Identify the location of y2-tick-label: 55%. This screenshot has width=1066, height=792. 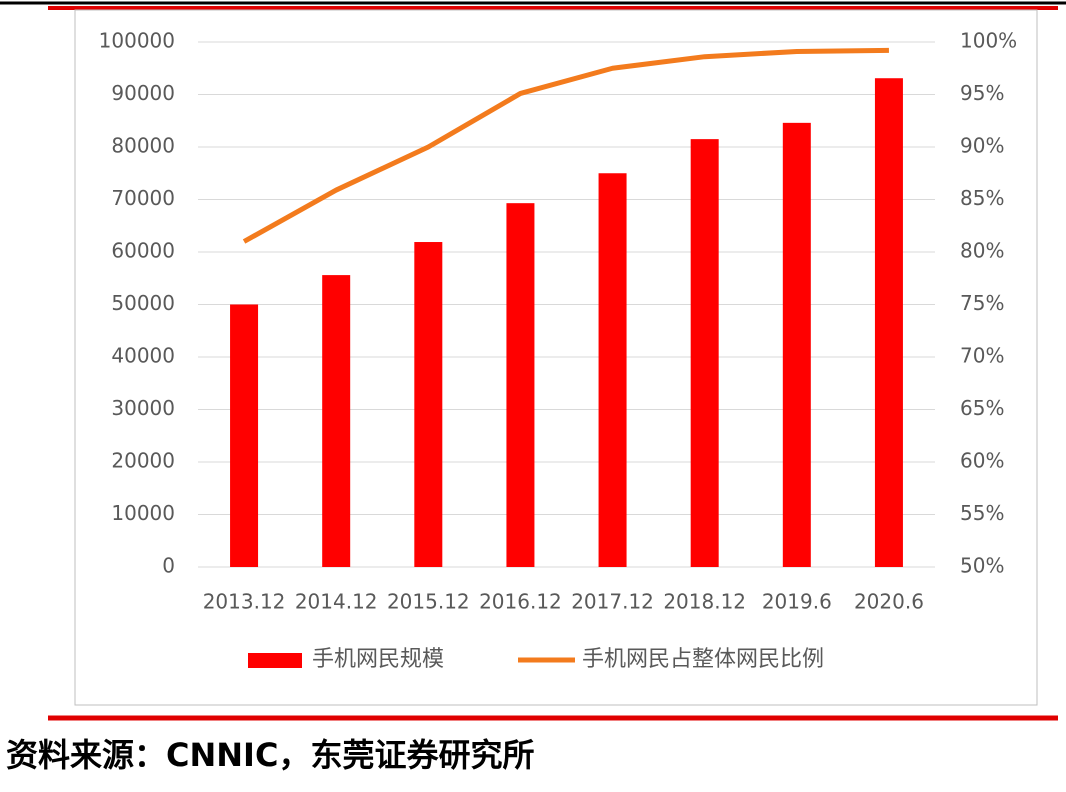
(982, 513).